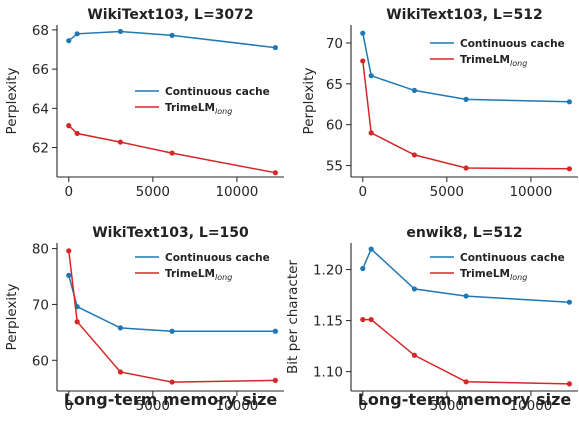  Describe the element at coordinates (170, 233) in the screenshot. I see `chart-title: WikiText103, L=150` at that location.